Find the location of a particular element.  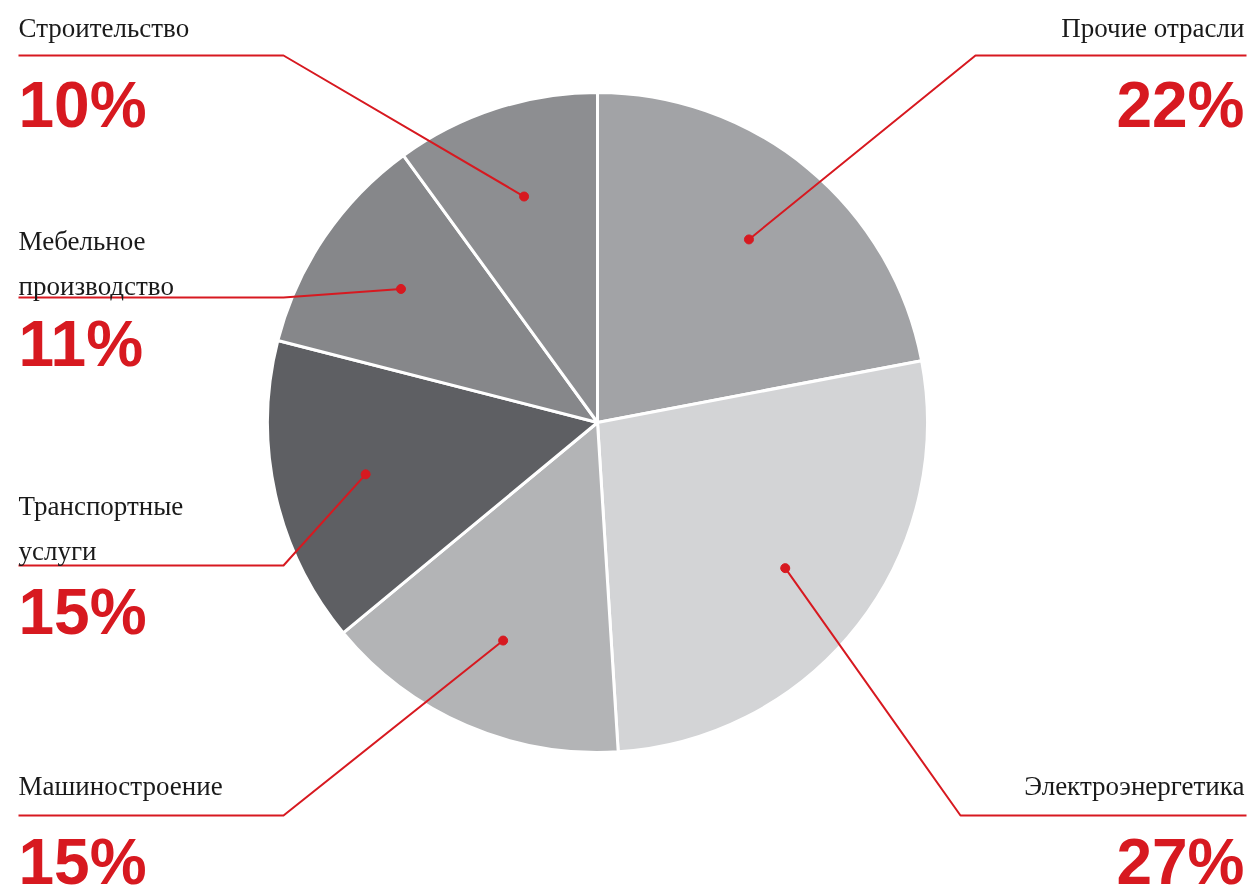

slice-label: Транспортные услуги is located at coordinates (101, 528).